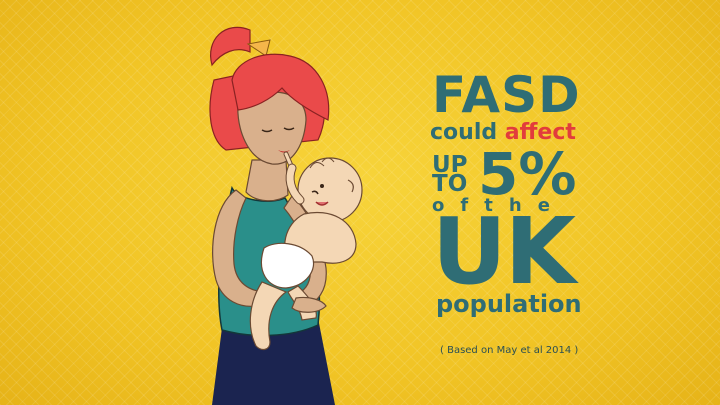 The height and width of the screenshot is (405, 720). Describe the element at coordinates (464, 205) in the screenshot. I see `letter-f: f` at that location.